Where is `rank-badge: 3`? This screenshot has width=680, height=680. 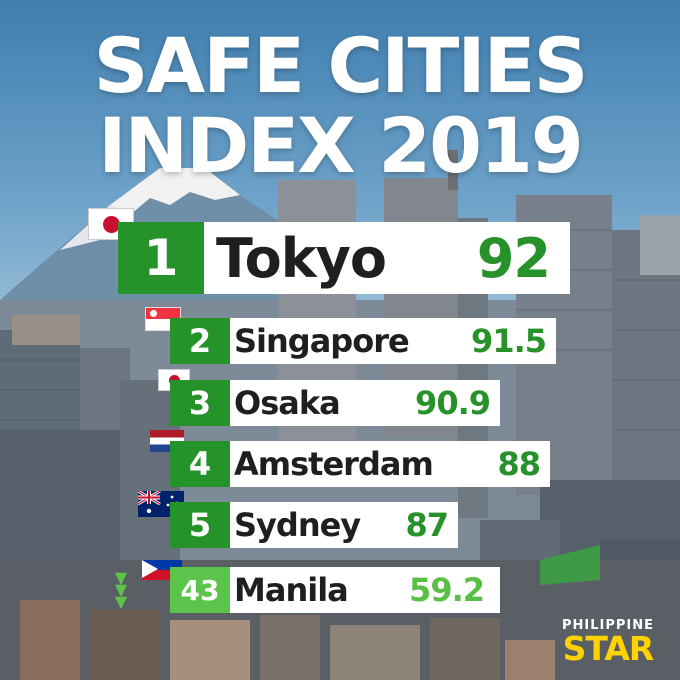
rank-badge: 3 is located at coordinates (200, 403).